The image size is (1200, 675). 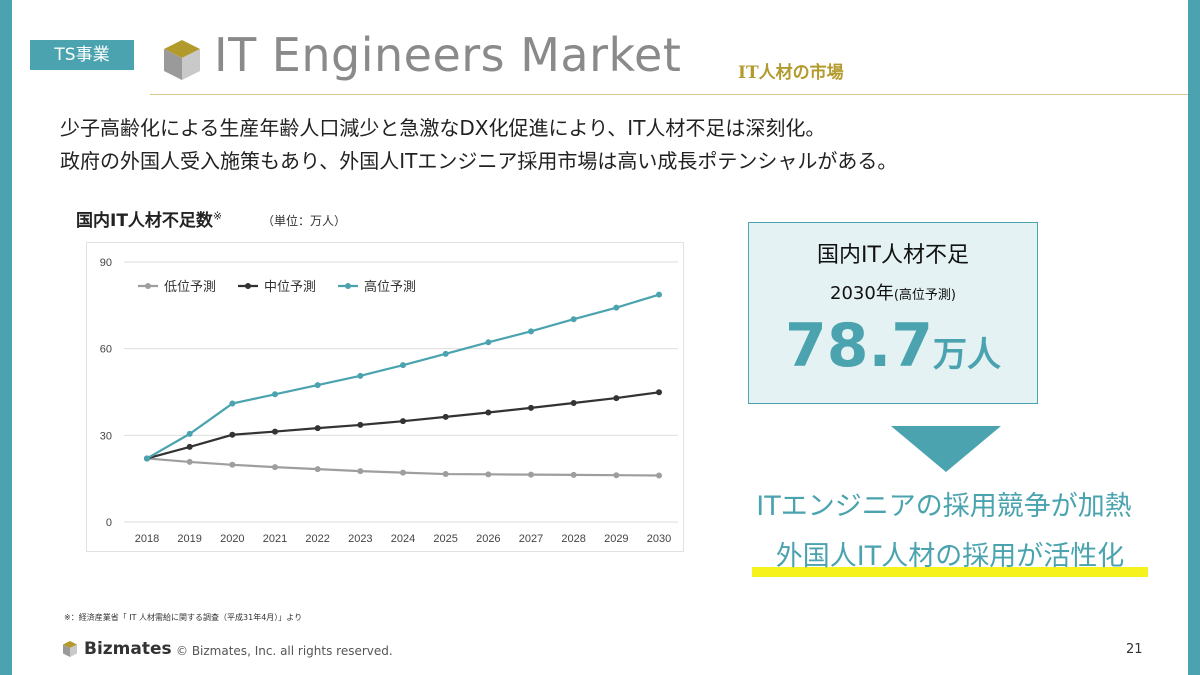 I want to click on chart-unit: （単位：万人）, so click(x=304, y=221).